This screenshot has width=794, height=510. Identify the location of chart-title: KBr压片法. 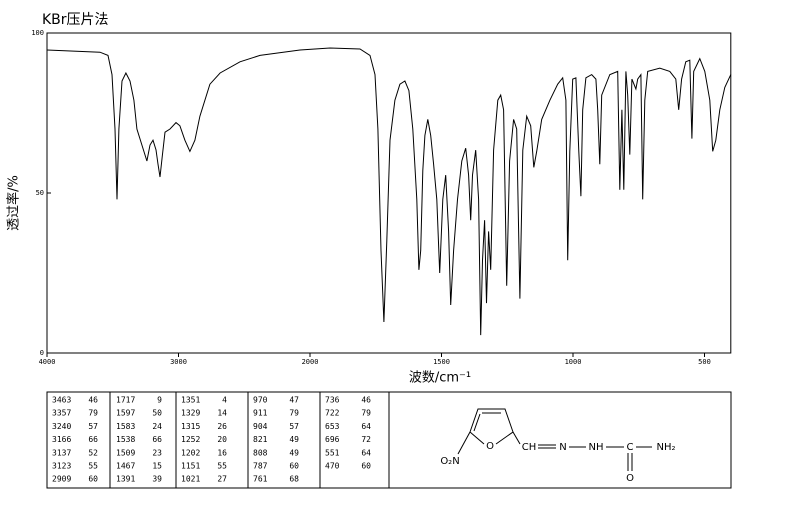
(75, 20).